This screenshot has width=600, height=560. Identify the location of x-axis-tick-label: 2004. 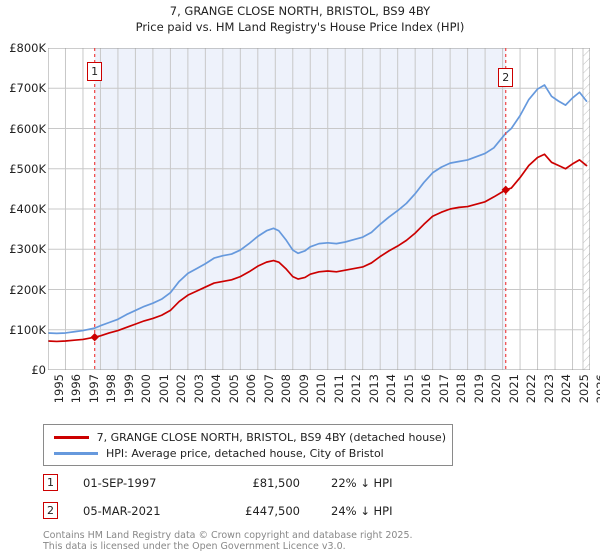
(216, 389).